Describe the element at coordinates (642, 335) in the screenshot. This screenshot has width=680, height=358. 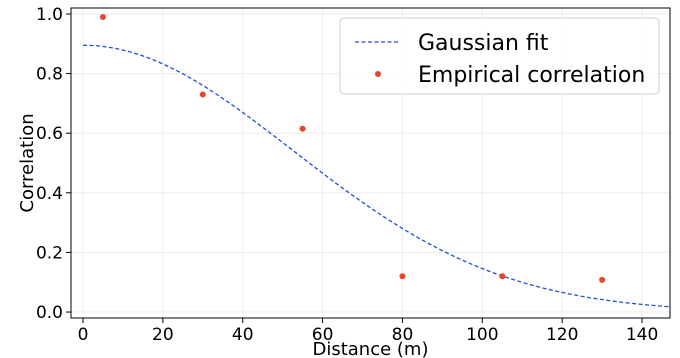
I see `x-tick-label: 140` at that location.